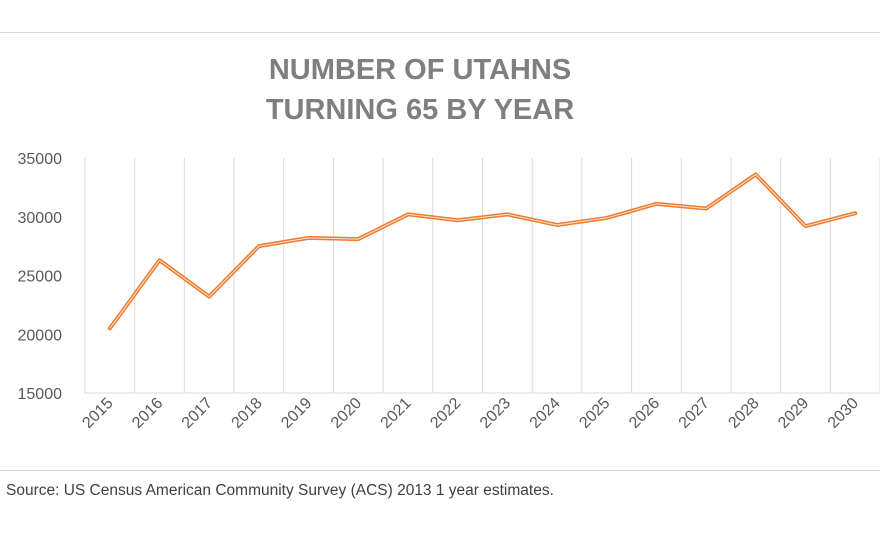  What do you see at coordinates (440, 32) in the screenshot?
I see `top-divider` at bounding box center [440, 32].